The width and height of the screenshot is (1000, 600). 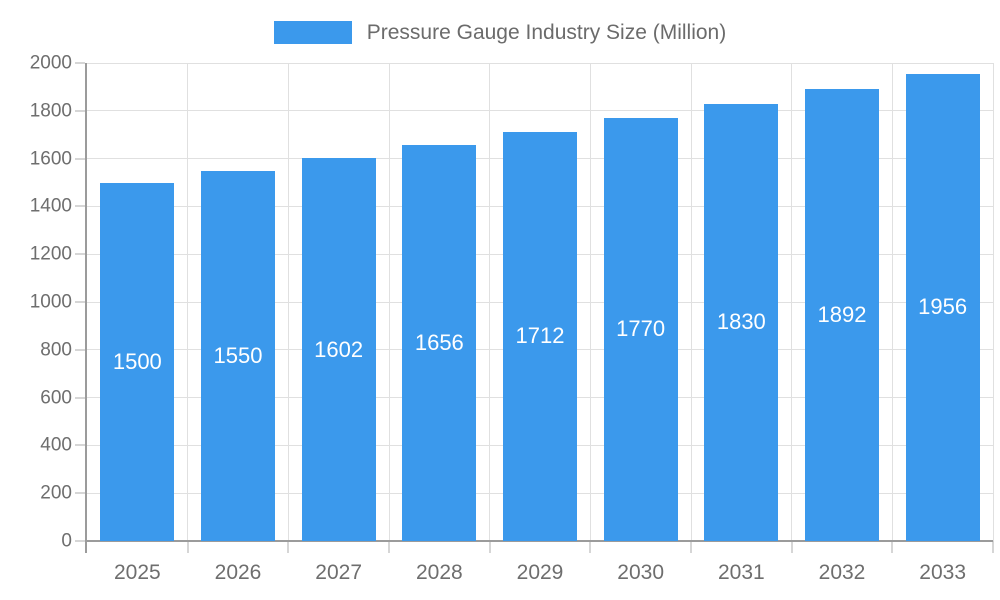 What do you see at coordinates (56, 445) in the screenshot?
I see `y-tick-label: 400` at bounding box center [56, 445].